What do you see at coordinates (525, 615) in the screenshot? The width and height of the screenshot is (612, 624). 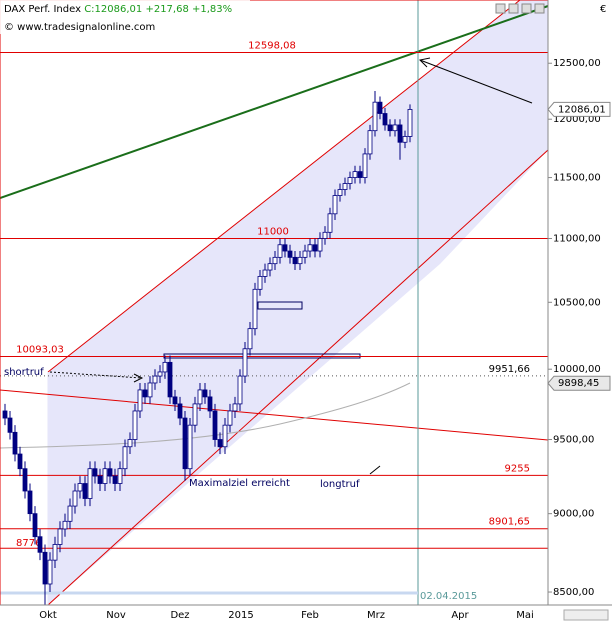 I see `x-tick-label: Mai` at bounding box center [525, 615].